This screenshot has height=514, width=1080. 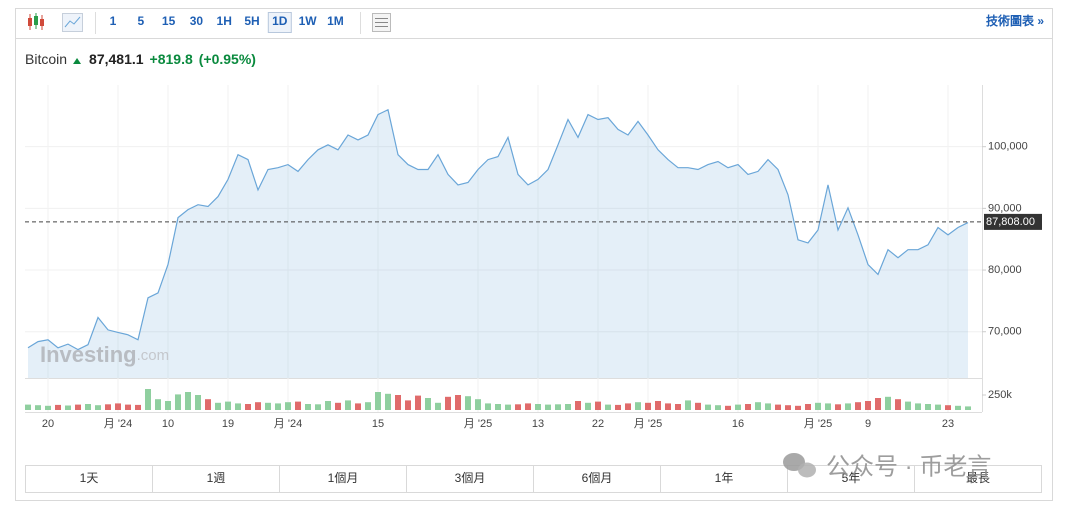 What do you see at coordinates (46, 59) in the screenshot?
I see `instrument-name: Bitcoin` at bounding box center [46, 59].